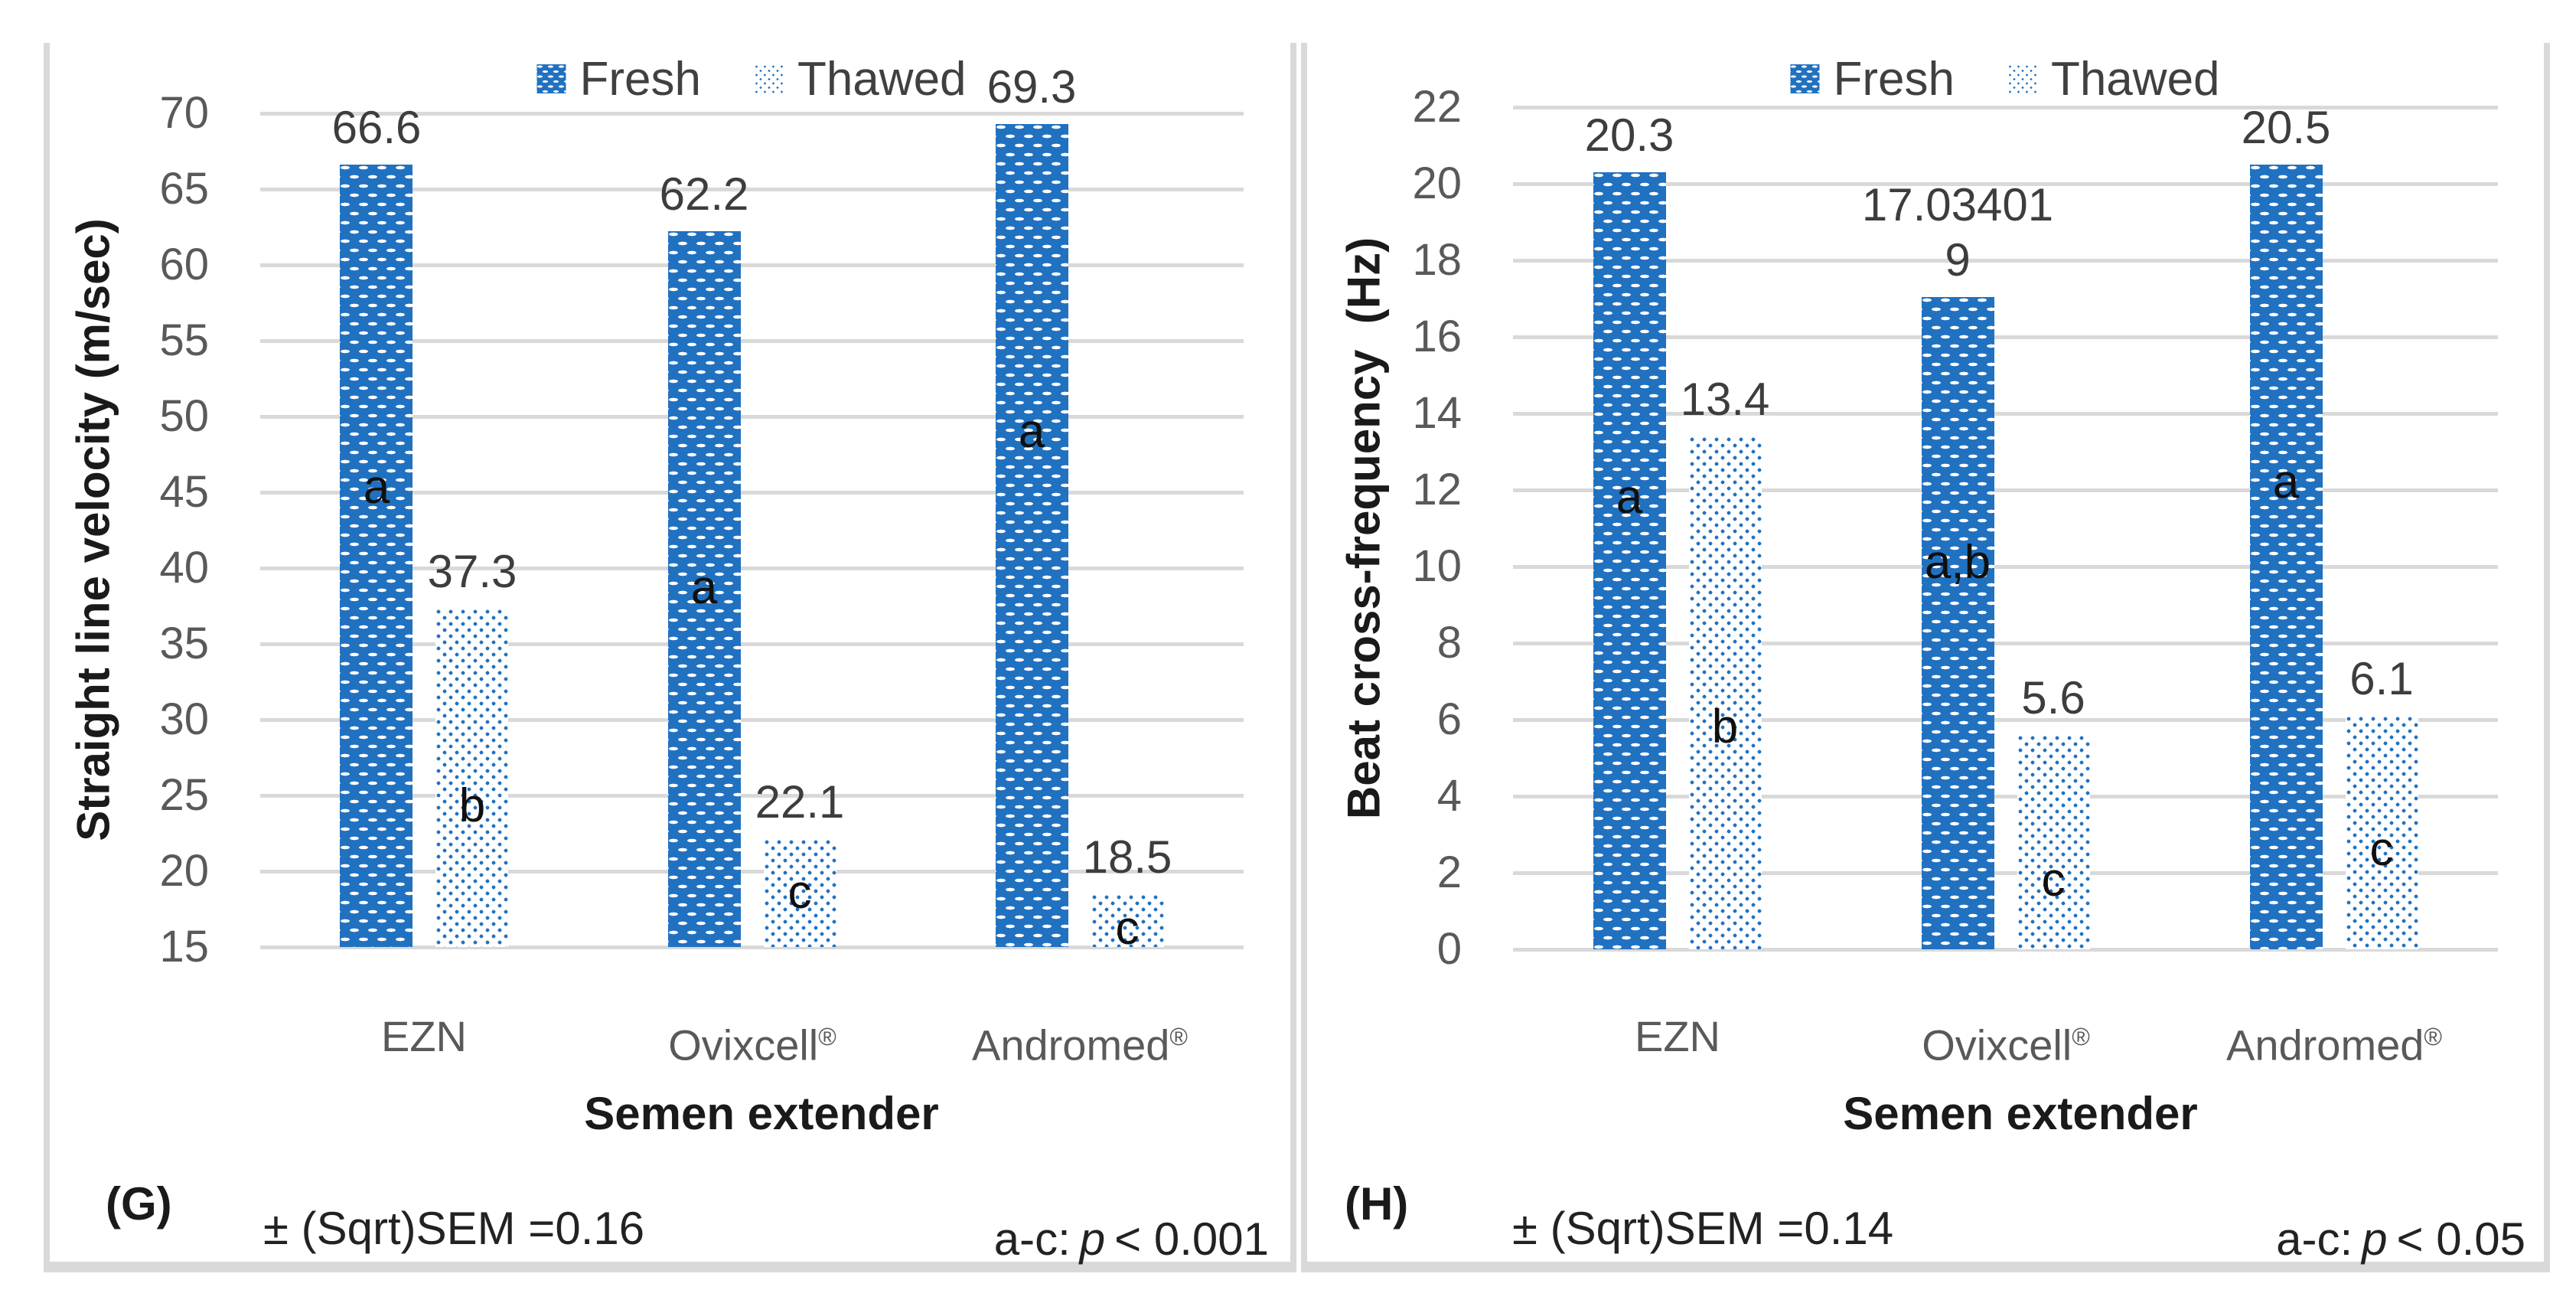 The image size is (2576, 1303). I want to click on bar-data-label: 69.3, so click(1031, 87).